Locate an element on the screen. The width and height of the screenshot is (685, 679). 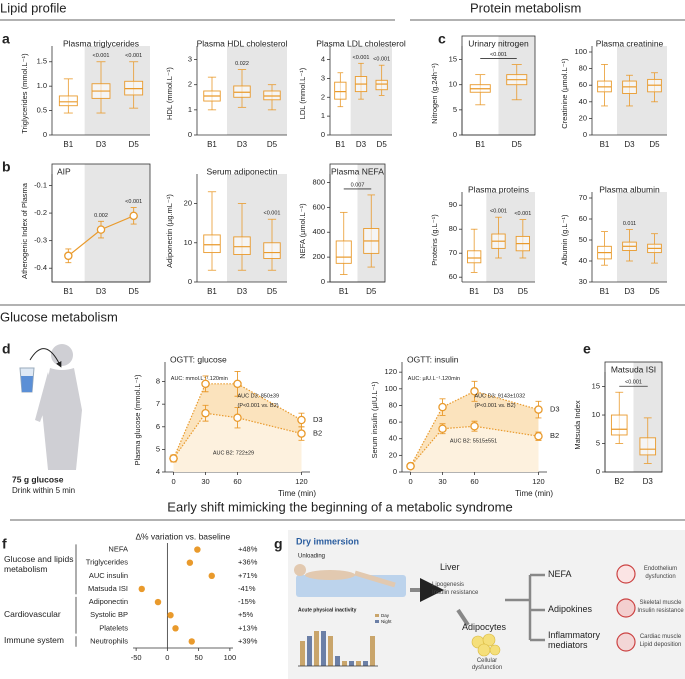
category-label: Platelets is located at coordinates (113, 627).